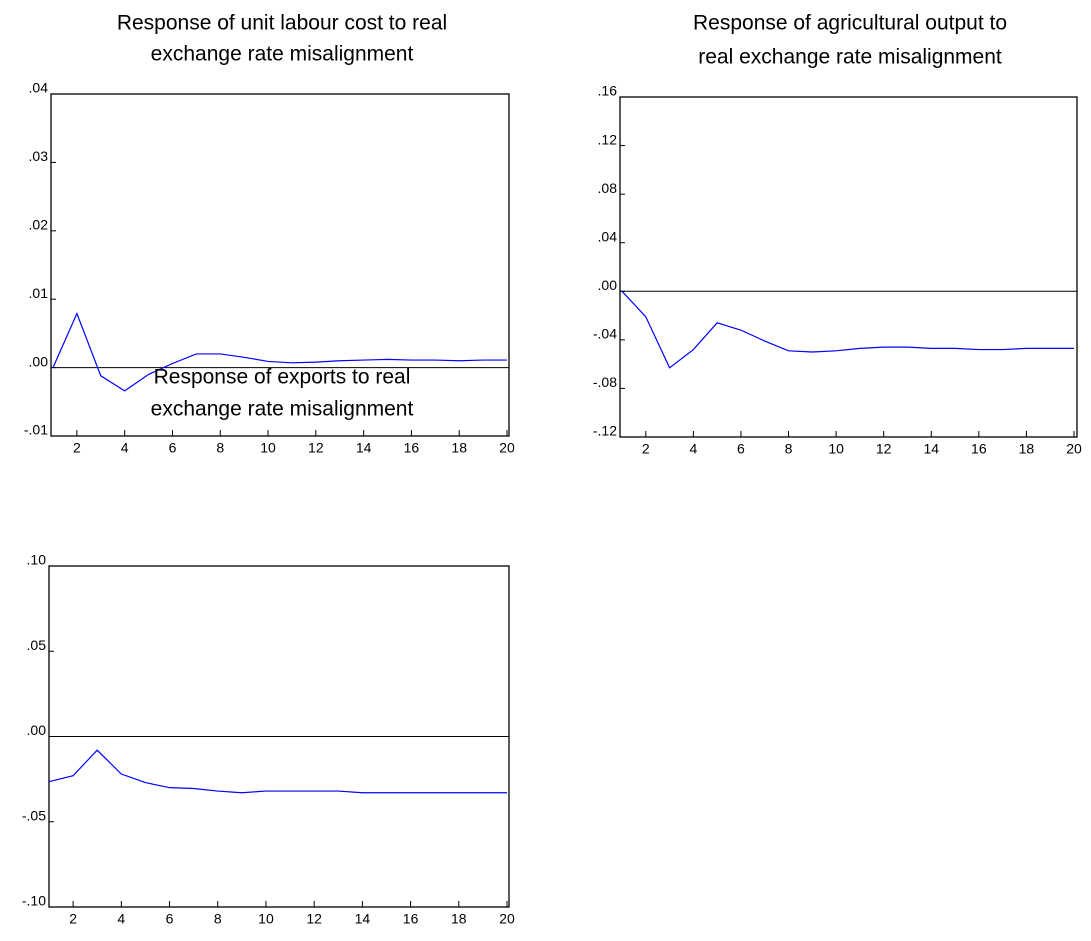 This screenshot has height=941, width=1091. Describe the element at coordinates (282, 377) in the screenshot. I see `chart-title: Response of exports to real` at that location.